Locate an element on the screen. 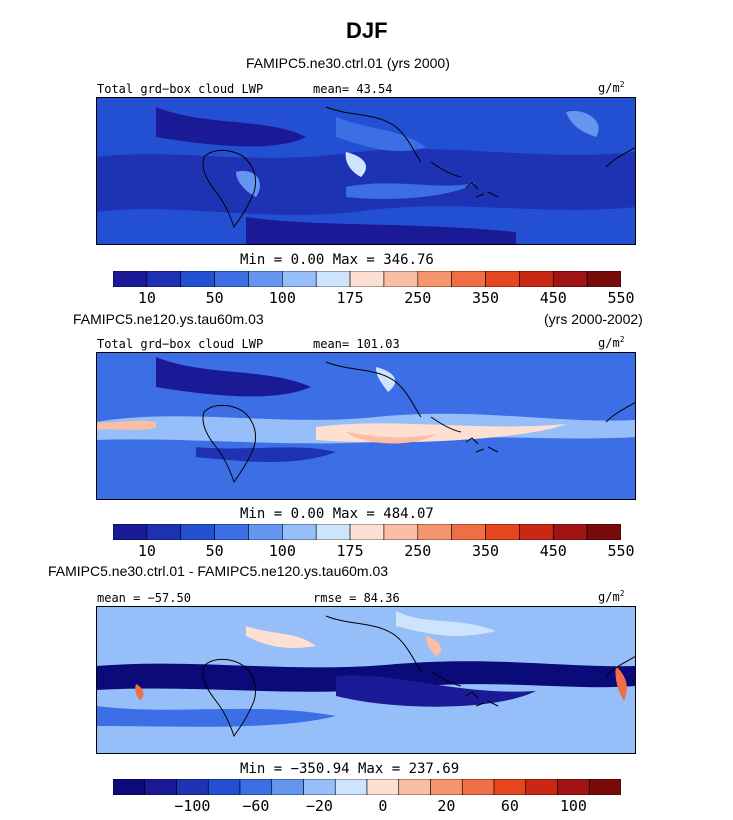 This screenshot has height=820, width=733. panel1-minmax: Min = 0.00 Max = 346.76 is located at coordinates (337, 260).